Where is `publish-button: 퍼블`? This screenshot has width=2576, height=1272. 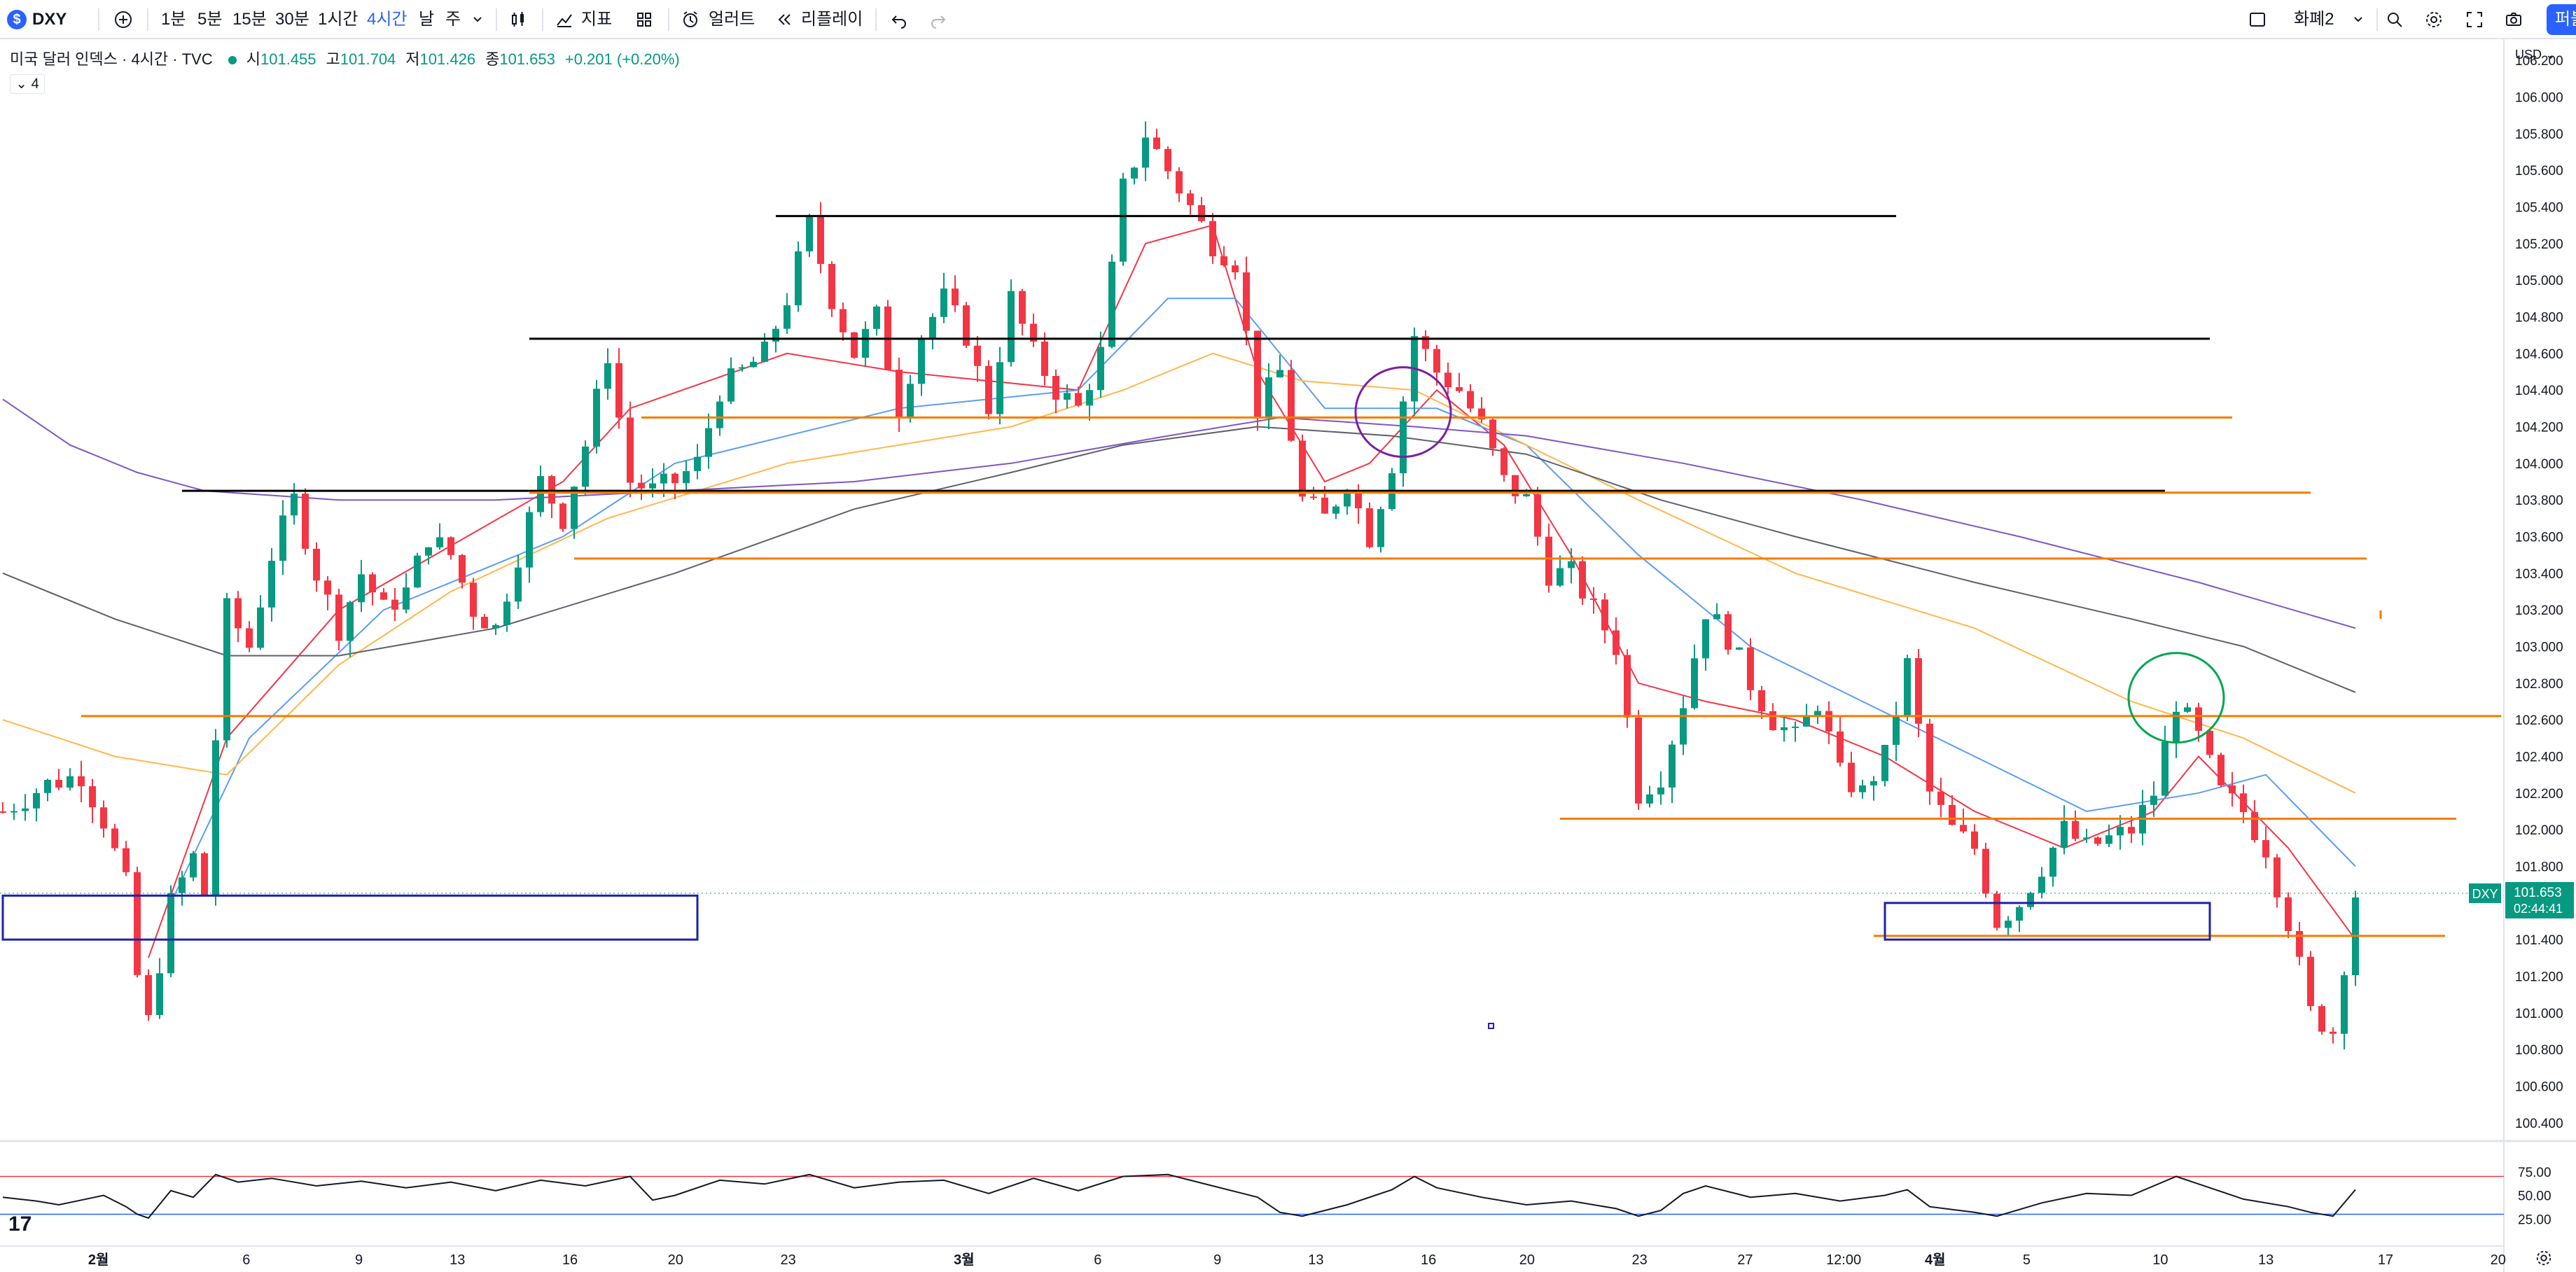
publish-button: 퍼블 is located at coordinates (2561, 19).